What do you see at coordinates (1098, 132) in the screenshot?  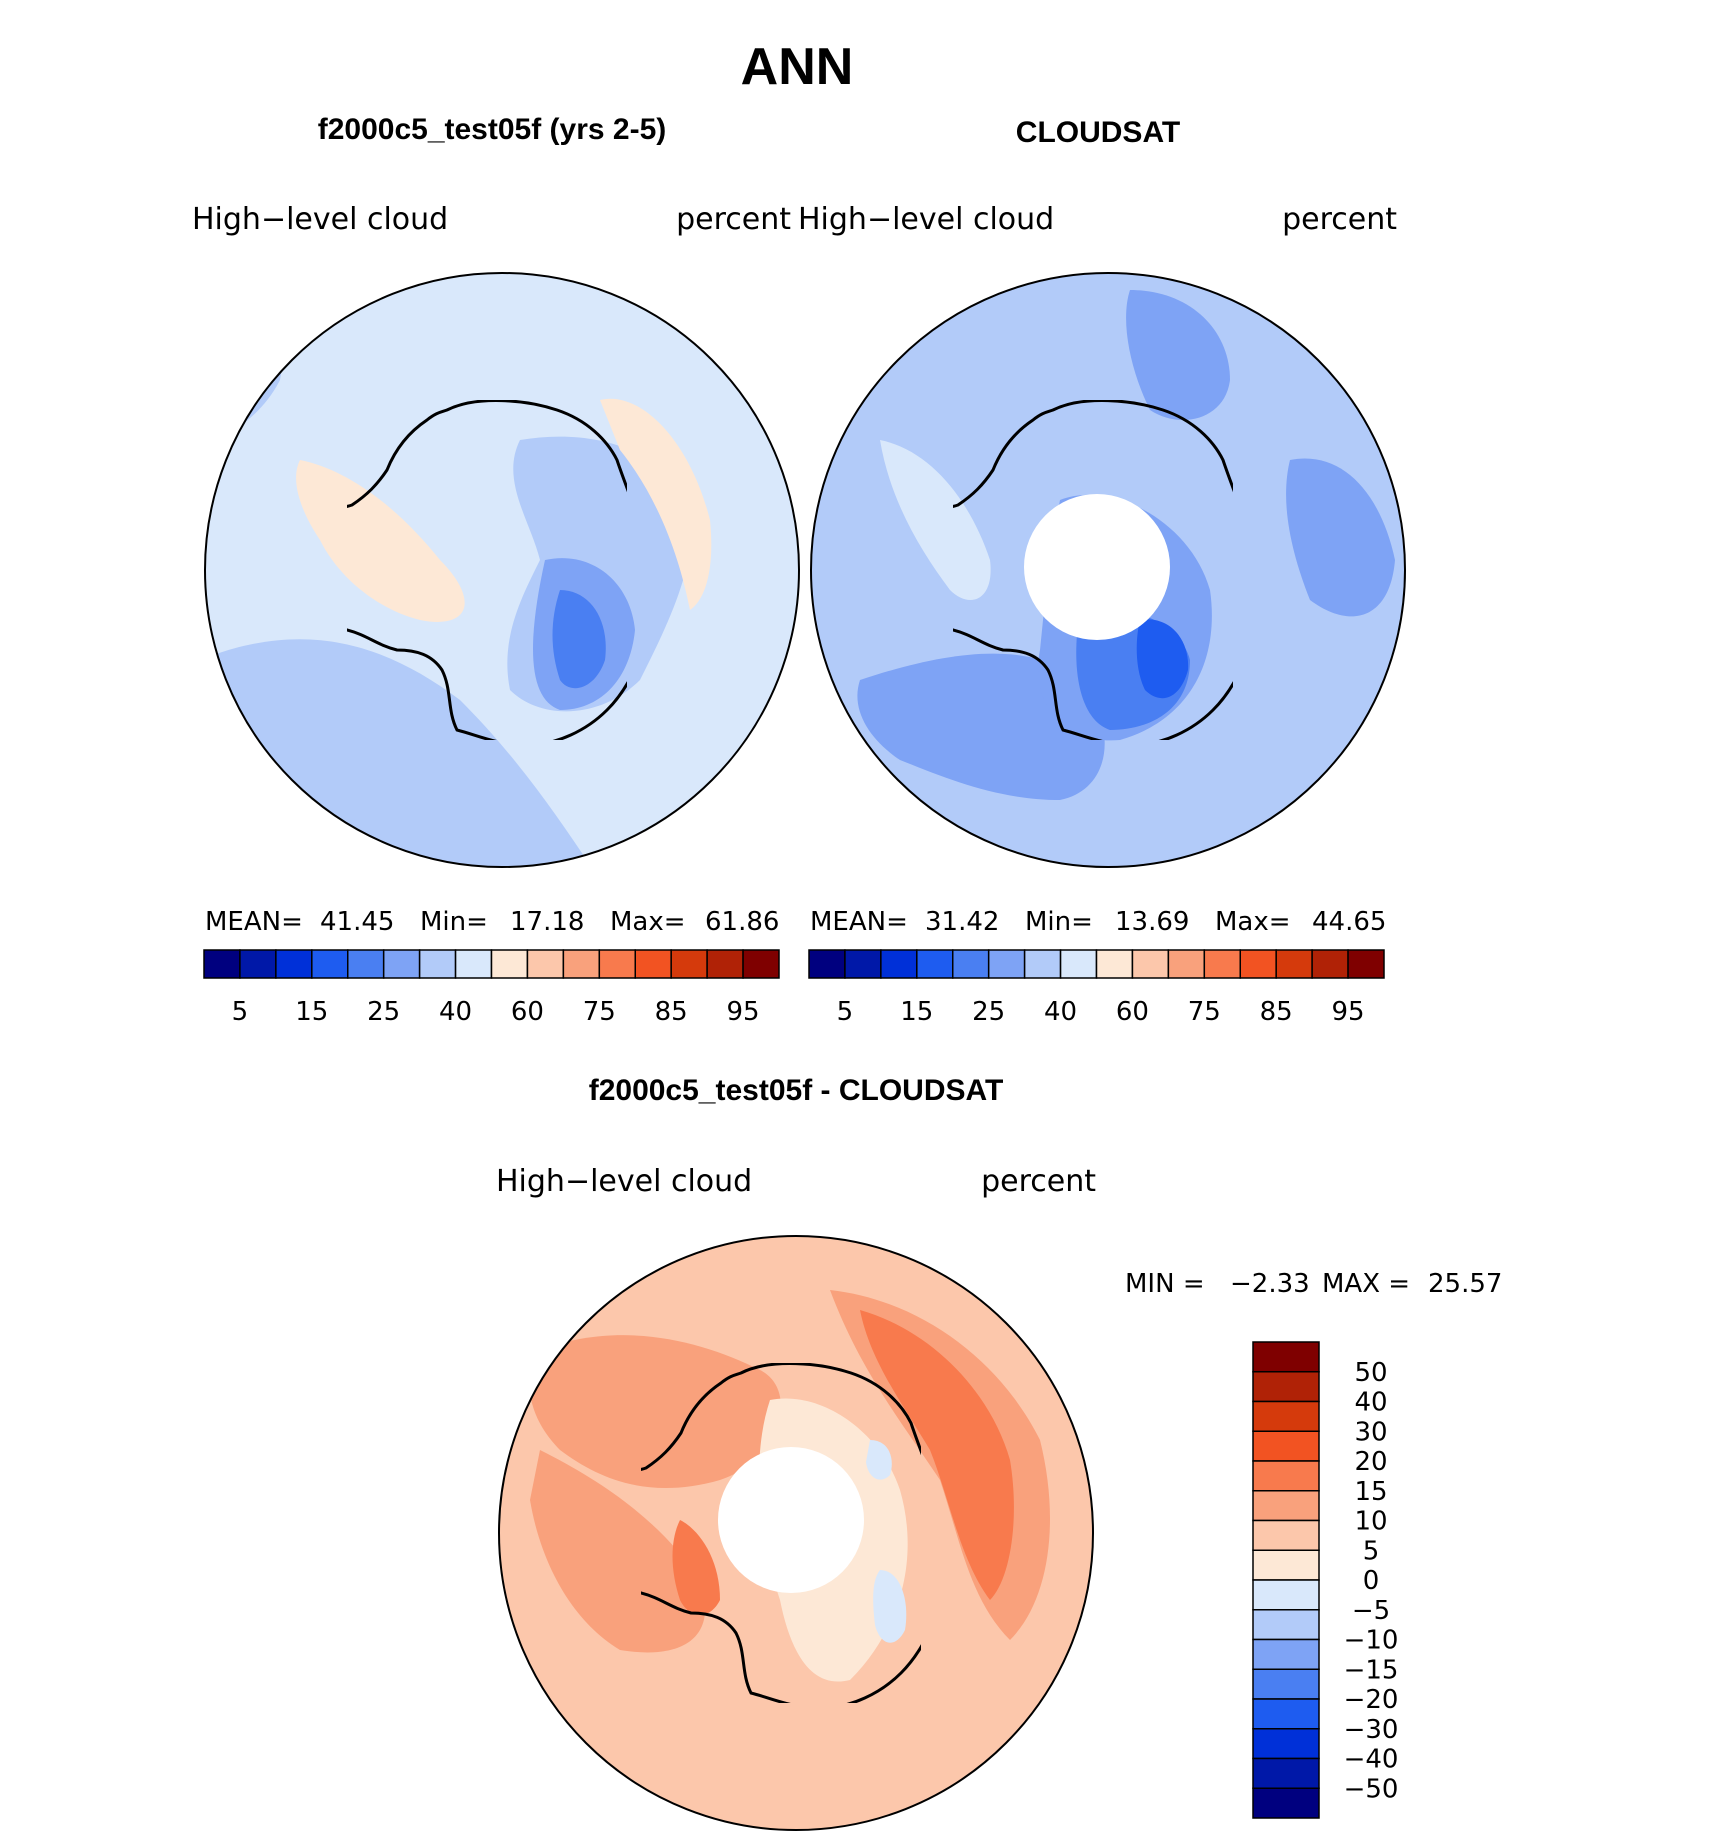 I see `panel-obs-title: CLOUDSAT` at bounding box center [1098, 132].